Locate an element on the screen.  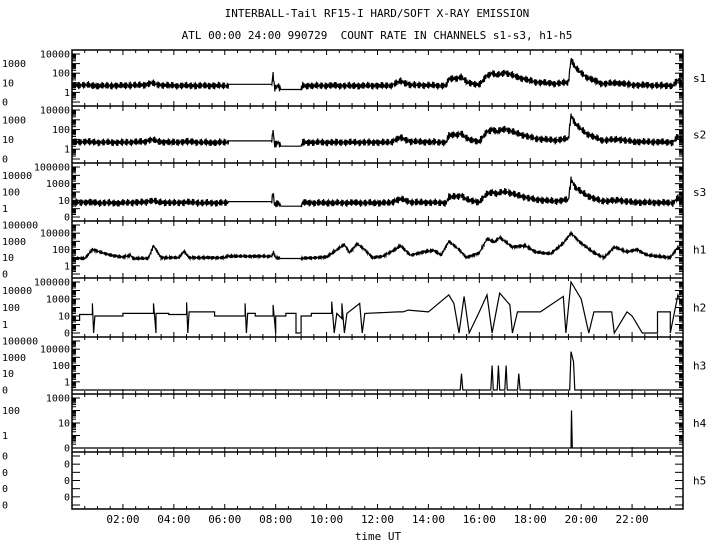
panel-label-s3: s3 is located at coordinates (699, 192).